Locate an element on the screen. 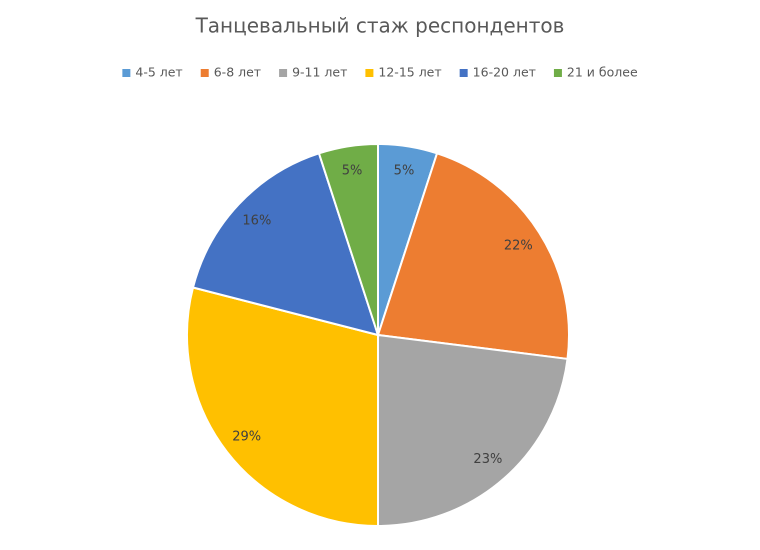 Image resolution: width=760 pixels, height=550 pixels. data-label: 22% is located at coordinates (518, 245).